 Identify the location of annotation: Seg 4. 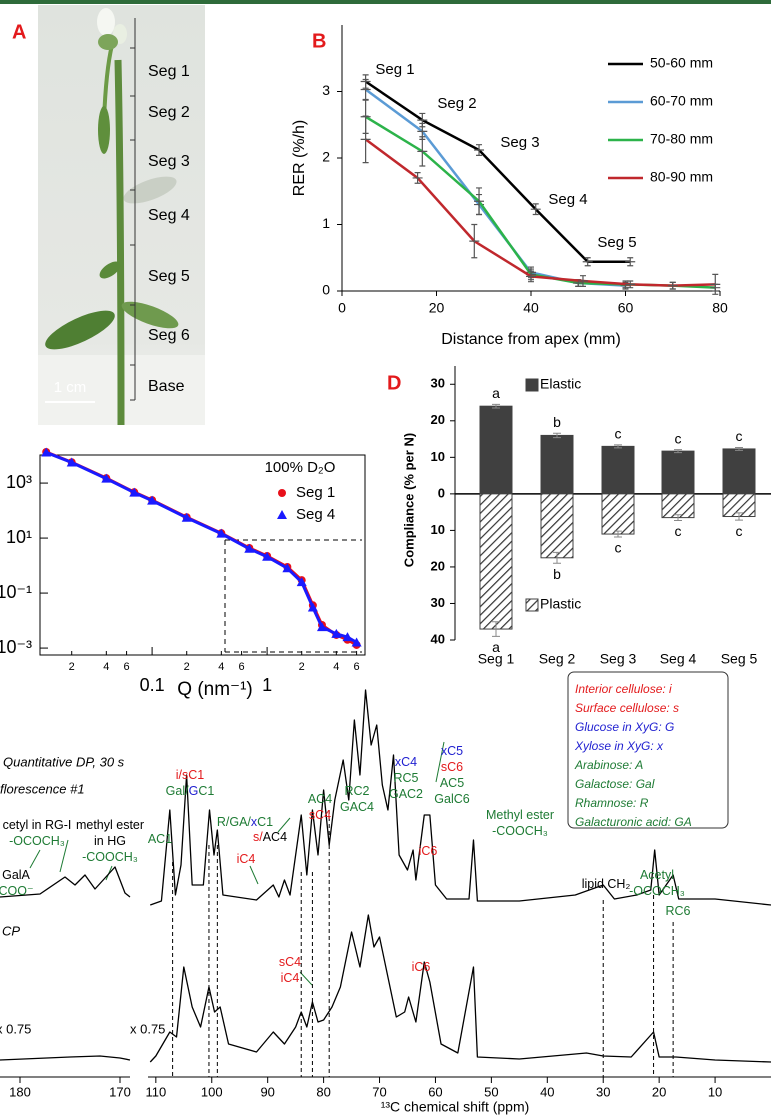
(567, 199).